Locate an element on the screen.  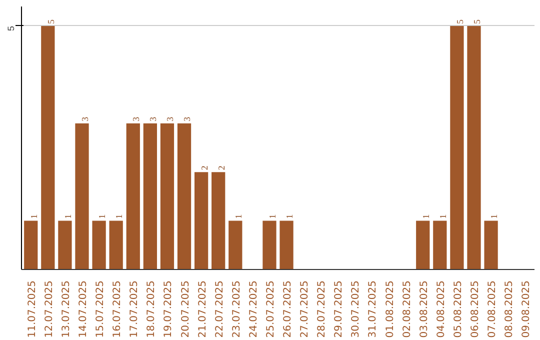
x-tick-label: 26.07.2025 is located at coordinates (288, 309).